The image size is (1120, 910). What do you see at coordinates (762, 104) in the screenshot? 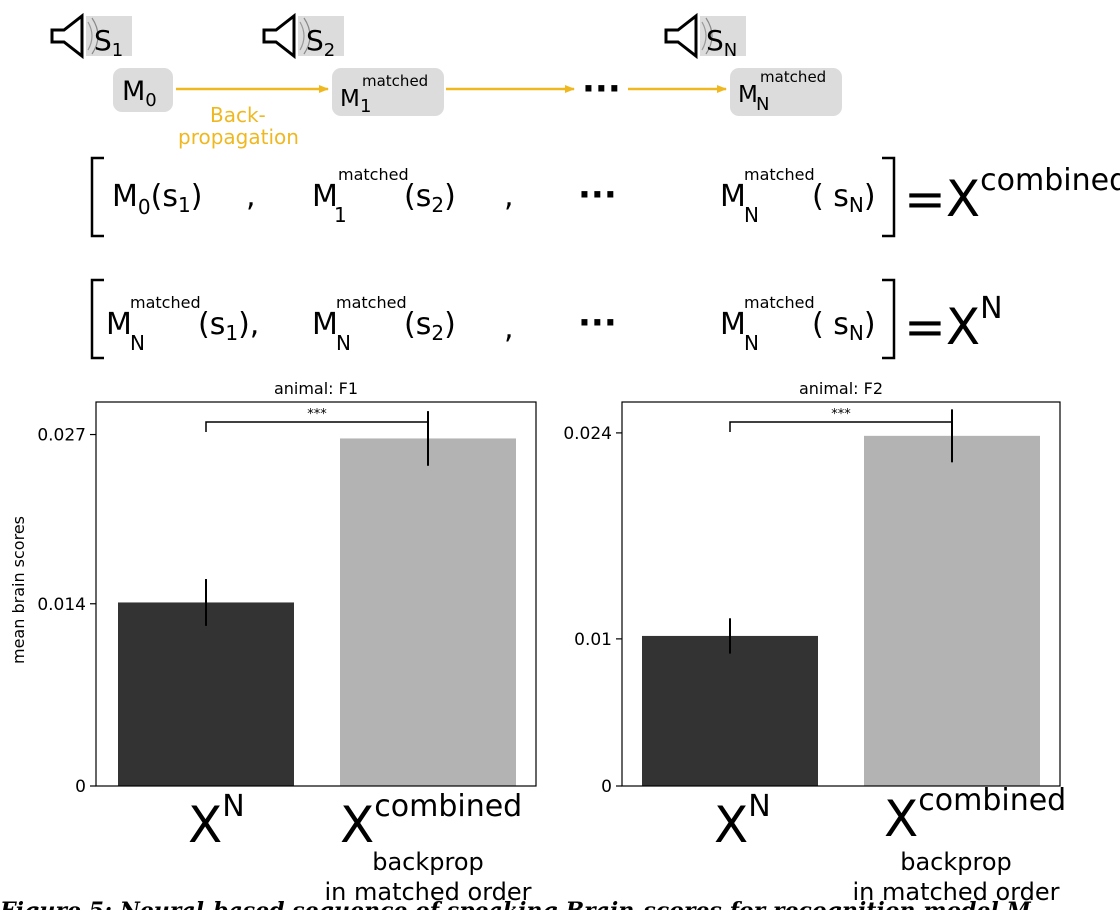
I see `svg-text: N` at bounding box center [762, 104].